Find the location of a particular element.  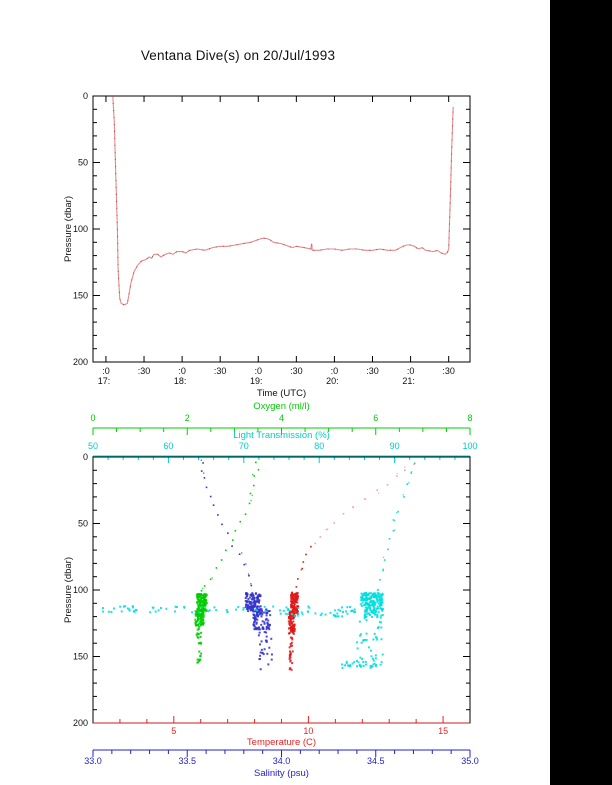

transmission-tick-label: 60 is located at coordinates (168, 446).